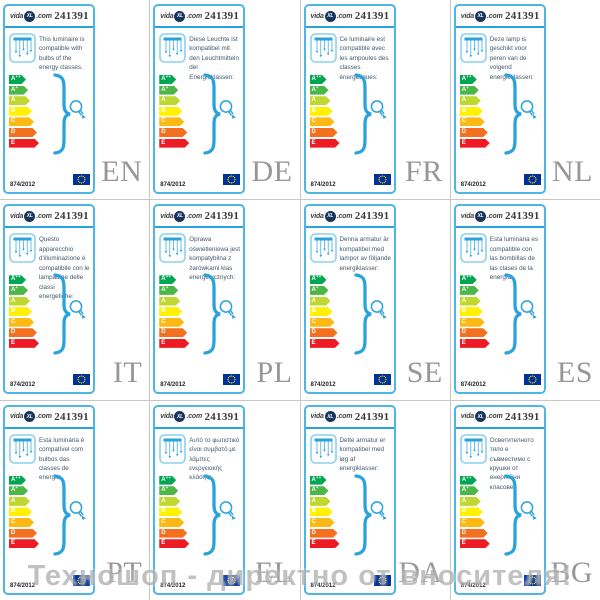  What do you see at coordinates (124, 572) in the screenshot?
I see `language-code: PT` at bounding box center [124, 572].